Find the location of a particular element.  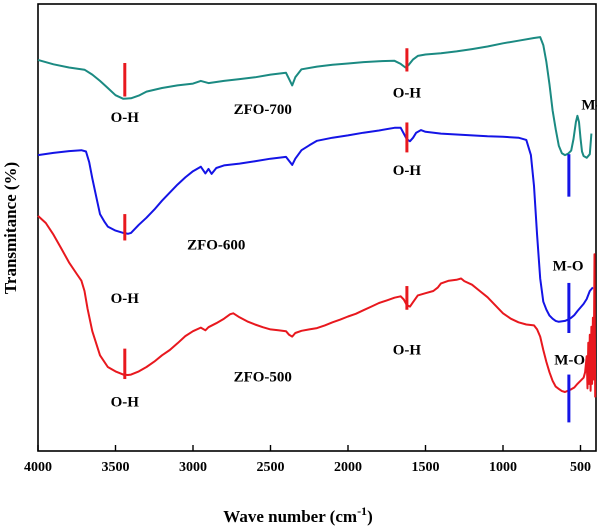

x-axis-title-sup: -1 is located at coordinates (362, 511).